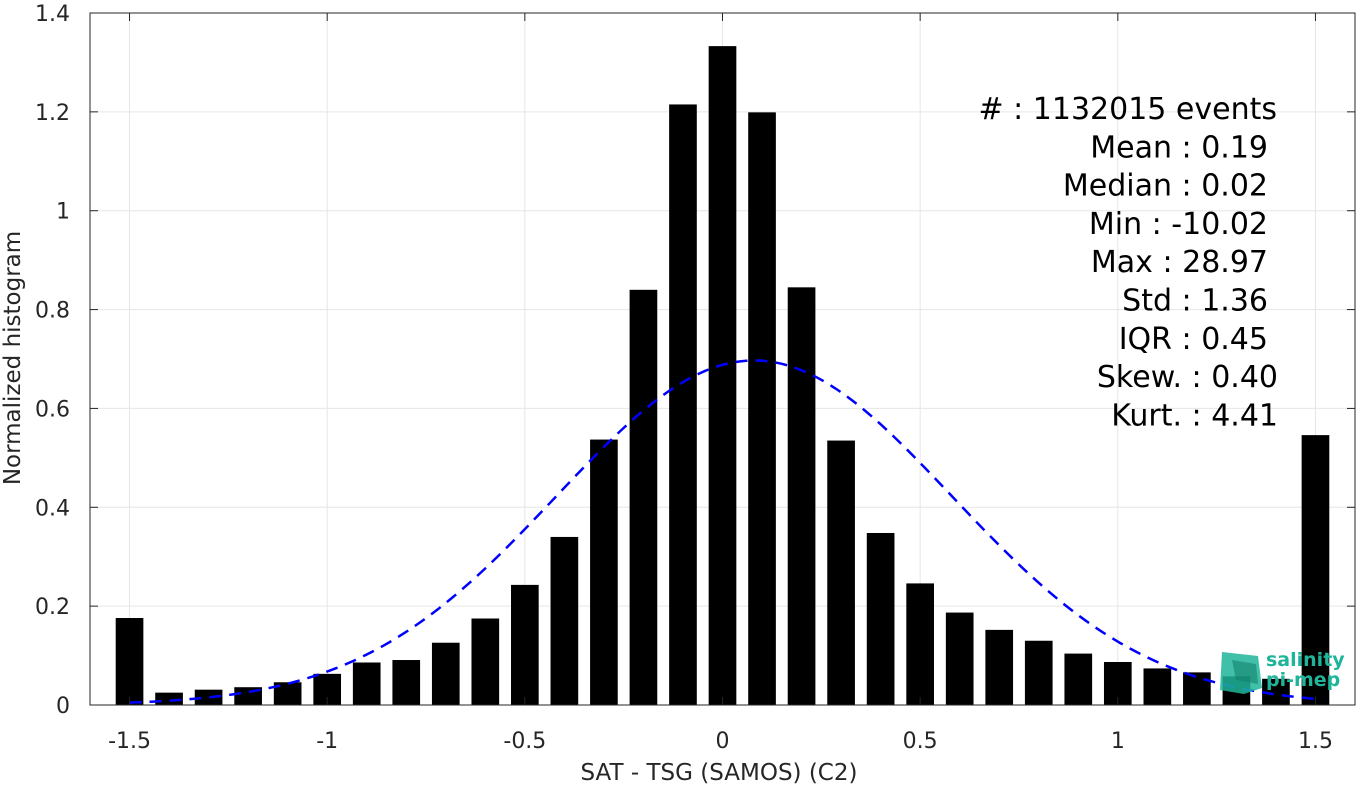 The image size is (1367, 785). I want to click on x-axis-label: SAT - TSG (SAMOS) (C2), so click(719, 772).